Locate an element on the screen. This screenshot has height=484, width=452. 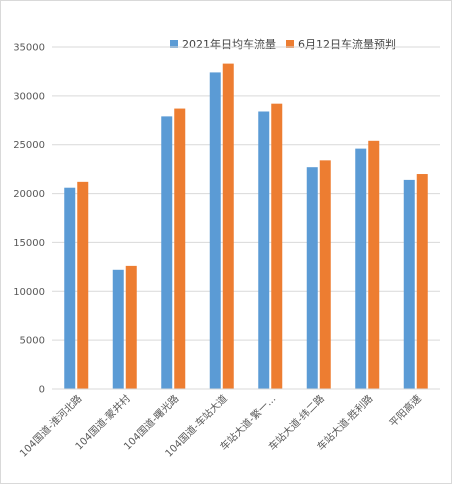
x-category-label-8: 平阳高速 is located at coordinates (404, 410).